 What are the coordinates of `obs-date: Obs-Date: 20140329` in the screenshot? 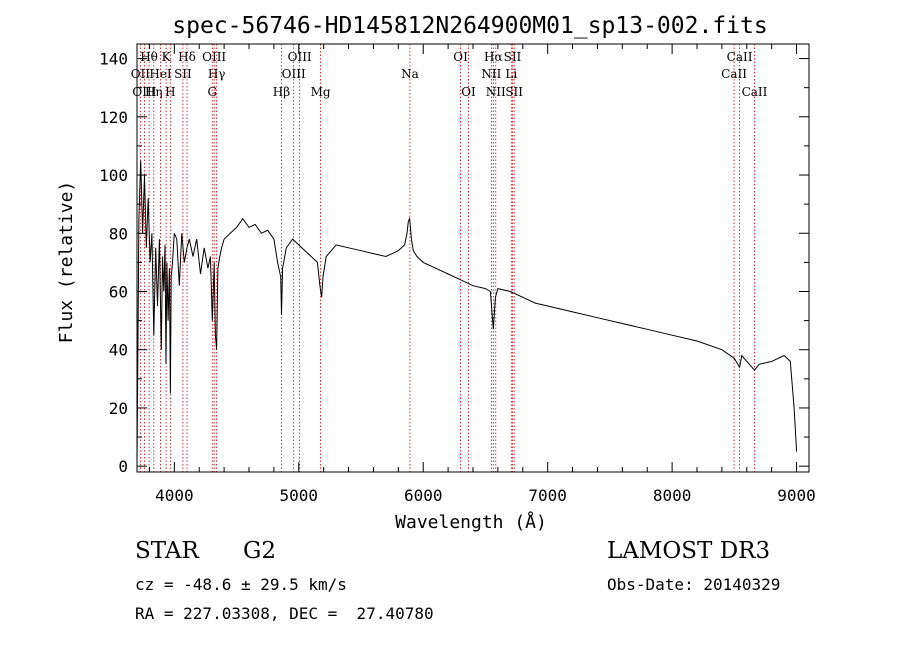 It's located at (694, 584).